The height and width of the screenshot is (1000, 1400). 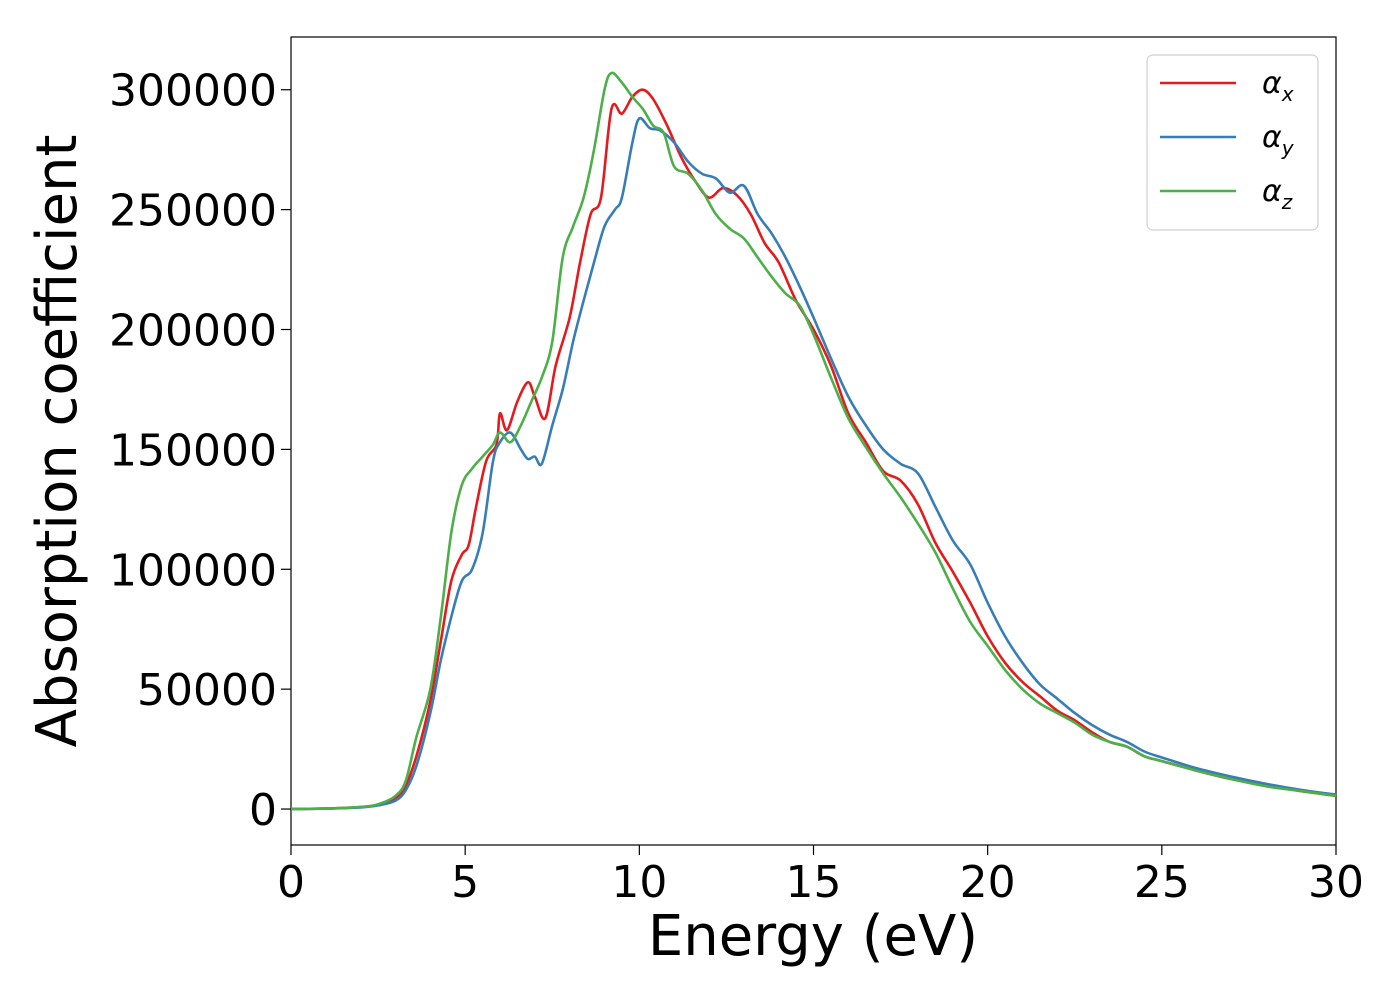 What do you see at coordinates (207, 690) in the screenshot?
I see `y-tick-label: 50000` at bounding box center [207, 690].